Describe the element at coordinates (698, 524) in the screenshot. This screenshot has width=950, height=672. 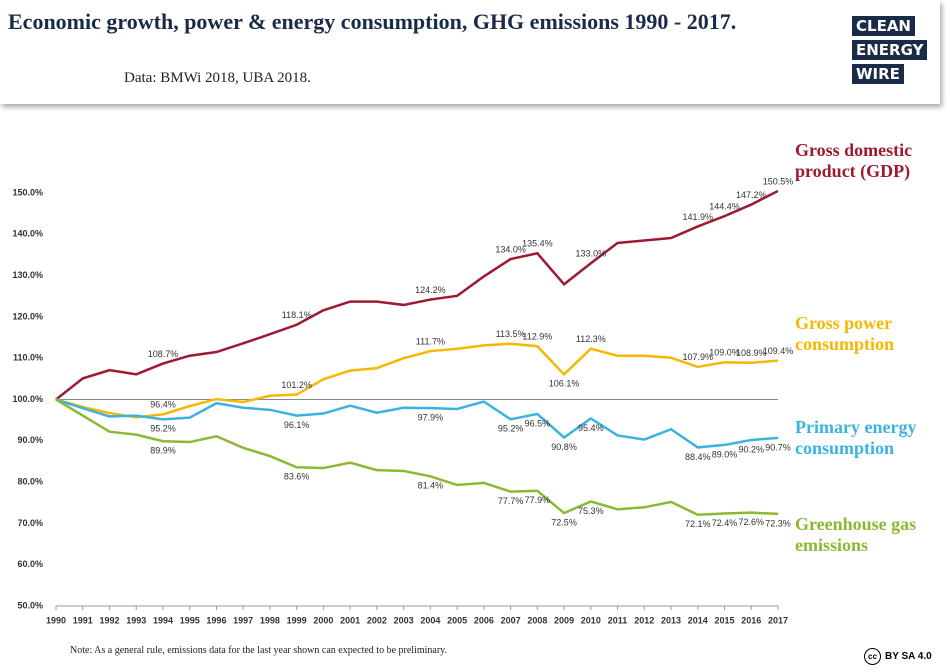
I see `data-label: 72.1%` at that location.